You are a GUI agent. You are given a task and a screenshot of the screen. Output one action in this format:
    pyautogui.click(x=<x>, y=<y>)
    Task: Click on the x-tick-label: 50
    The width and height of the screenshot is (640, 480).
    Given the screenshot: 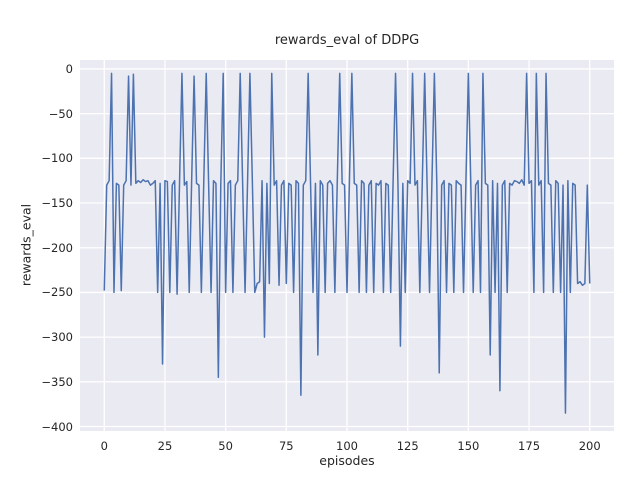 What is the action you would take?
    pyautogui.click(x=225, y=446)
    